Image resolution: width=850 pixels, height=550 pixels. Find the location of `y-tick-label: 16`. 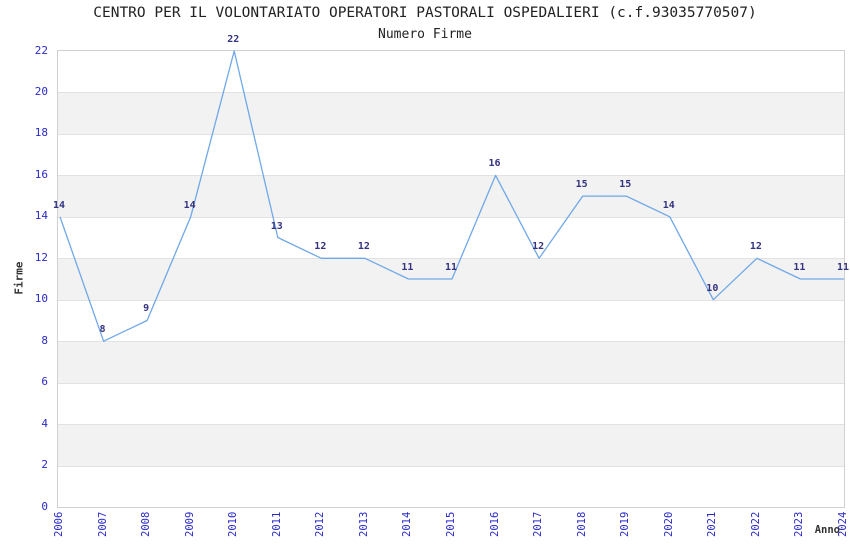

y-tick-label: 16 is located at coordinates (41, 174).